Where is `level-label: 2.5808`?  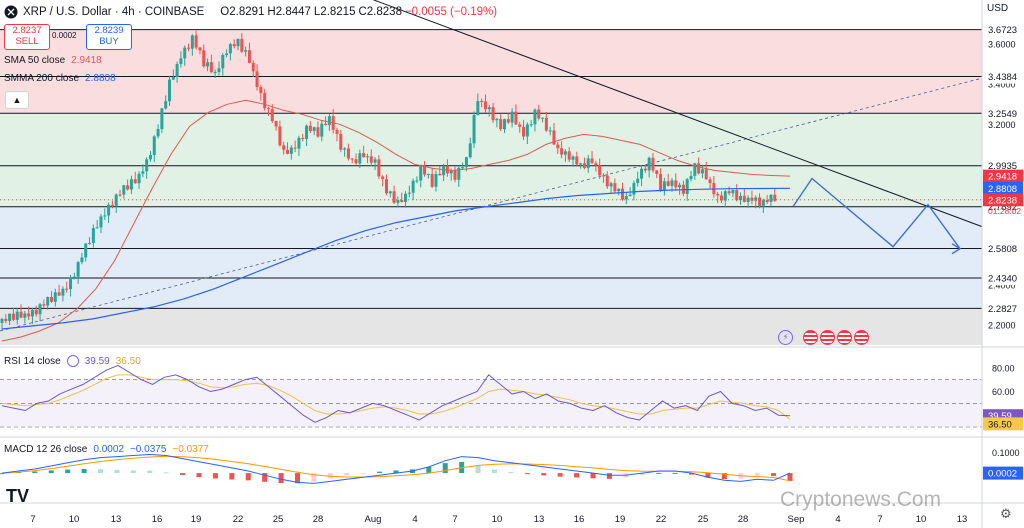
level-label: 2.5808 is located at coordinates (1002, 249).